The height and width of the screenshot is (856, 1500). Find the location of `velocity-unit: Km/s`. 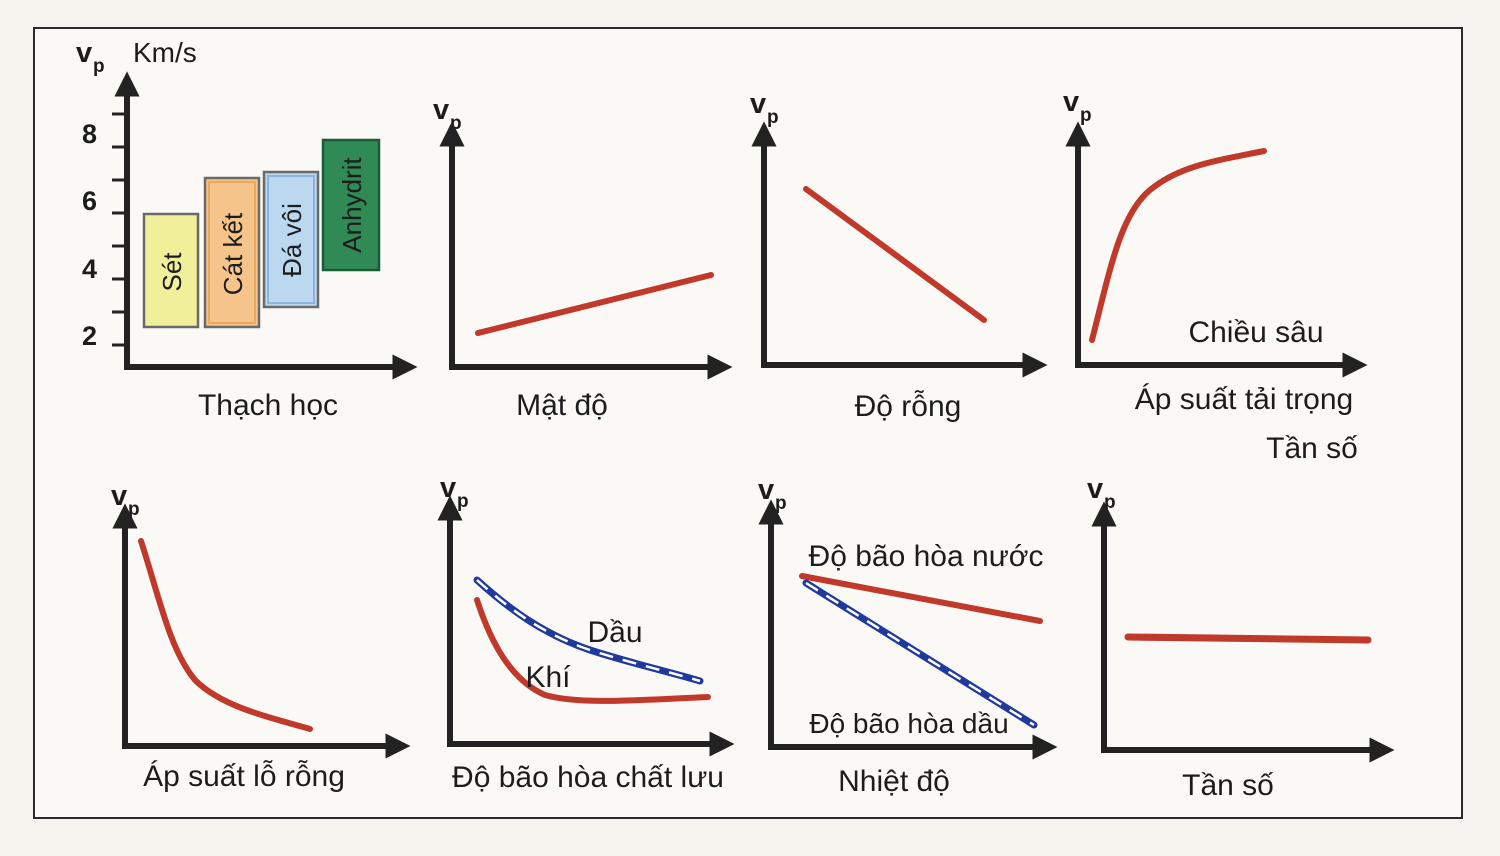

velocity-unit: Km/s is located at coordinates (165, 52).